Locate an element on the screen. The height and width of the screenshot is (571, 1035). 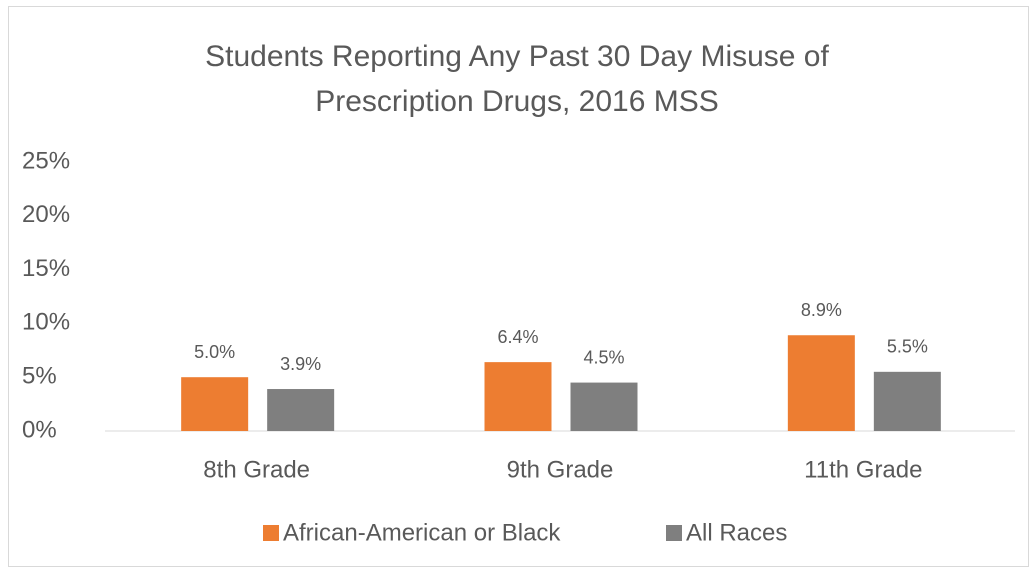
y-tick-label: 5% is located at coordinates (39, 376).